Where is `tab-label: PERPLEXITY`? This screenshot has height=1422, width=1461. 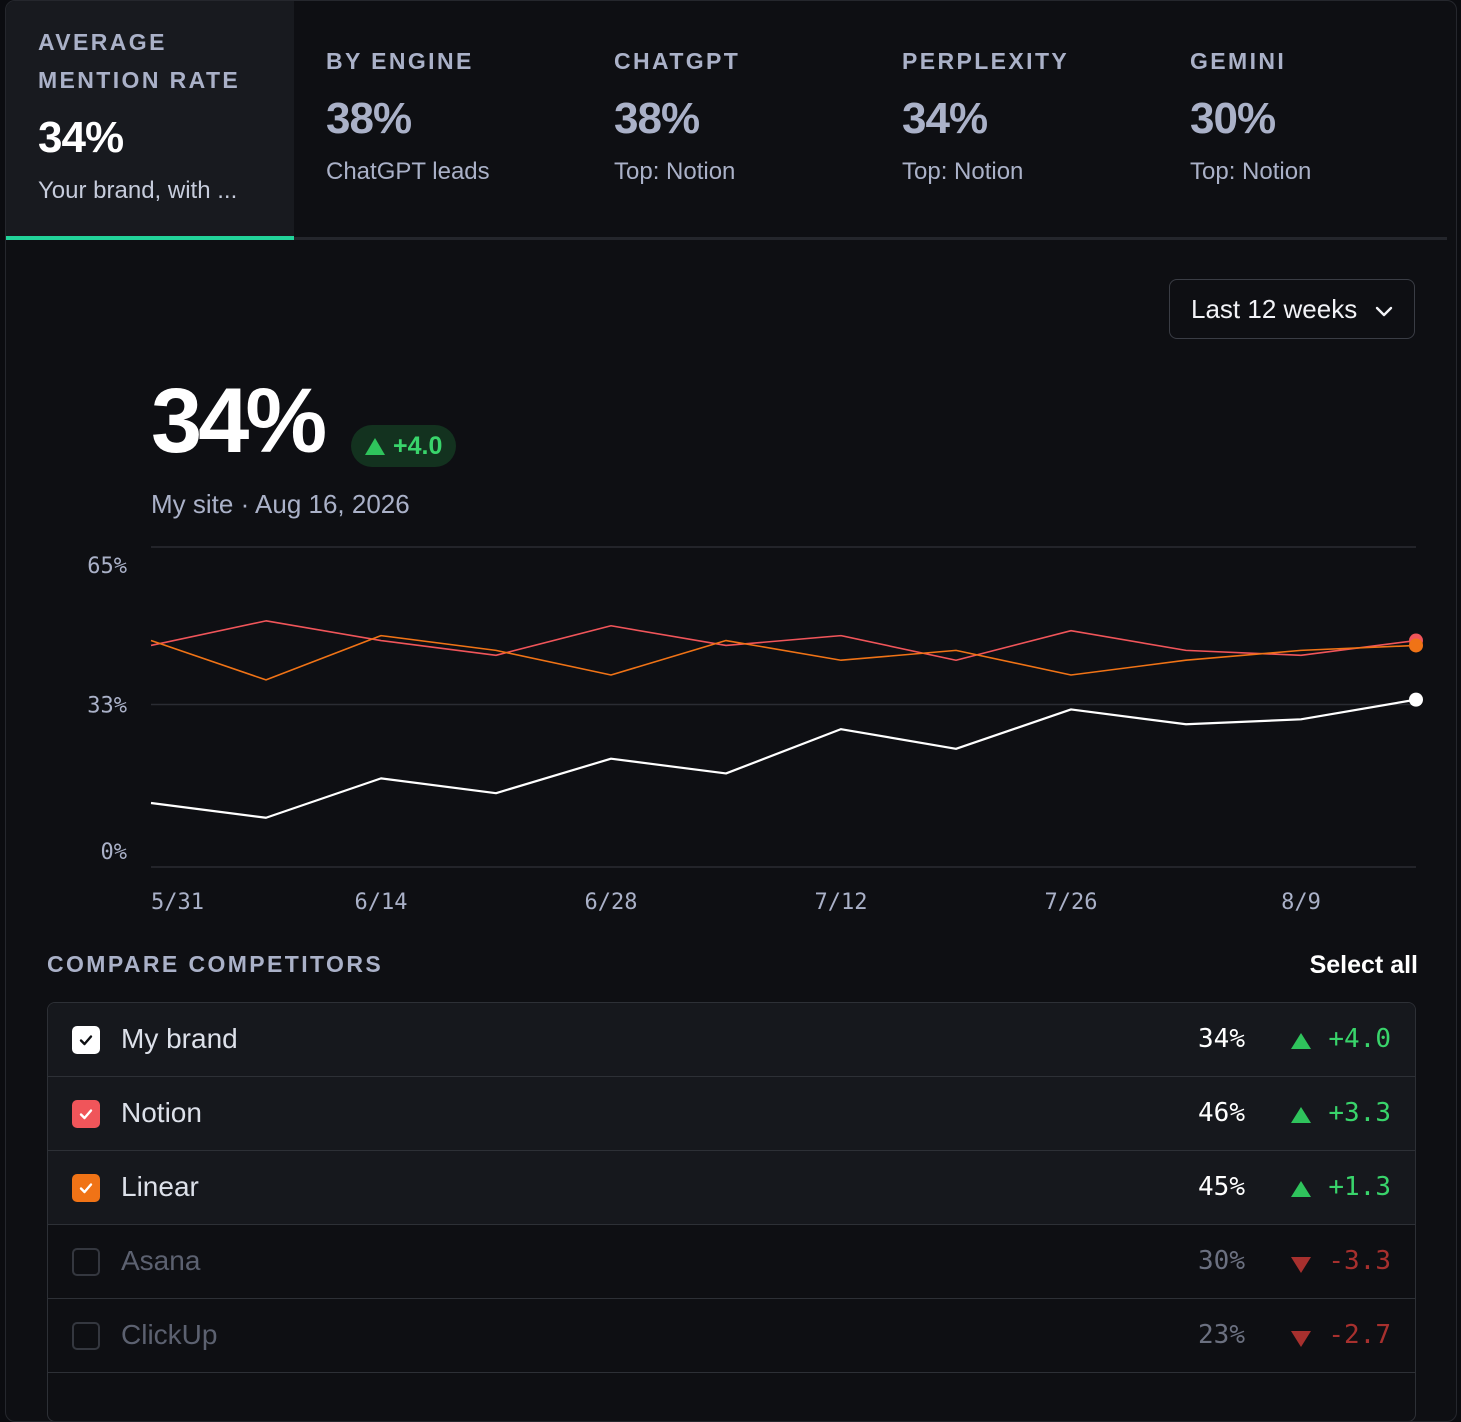
tab-label: PERPLEXITY is located at coordinates (986, 61).